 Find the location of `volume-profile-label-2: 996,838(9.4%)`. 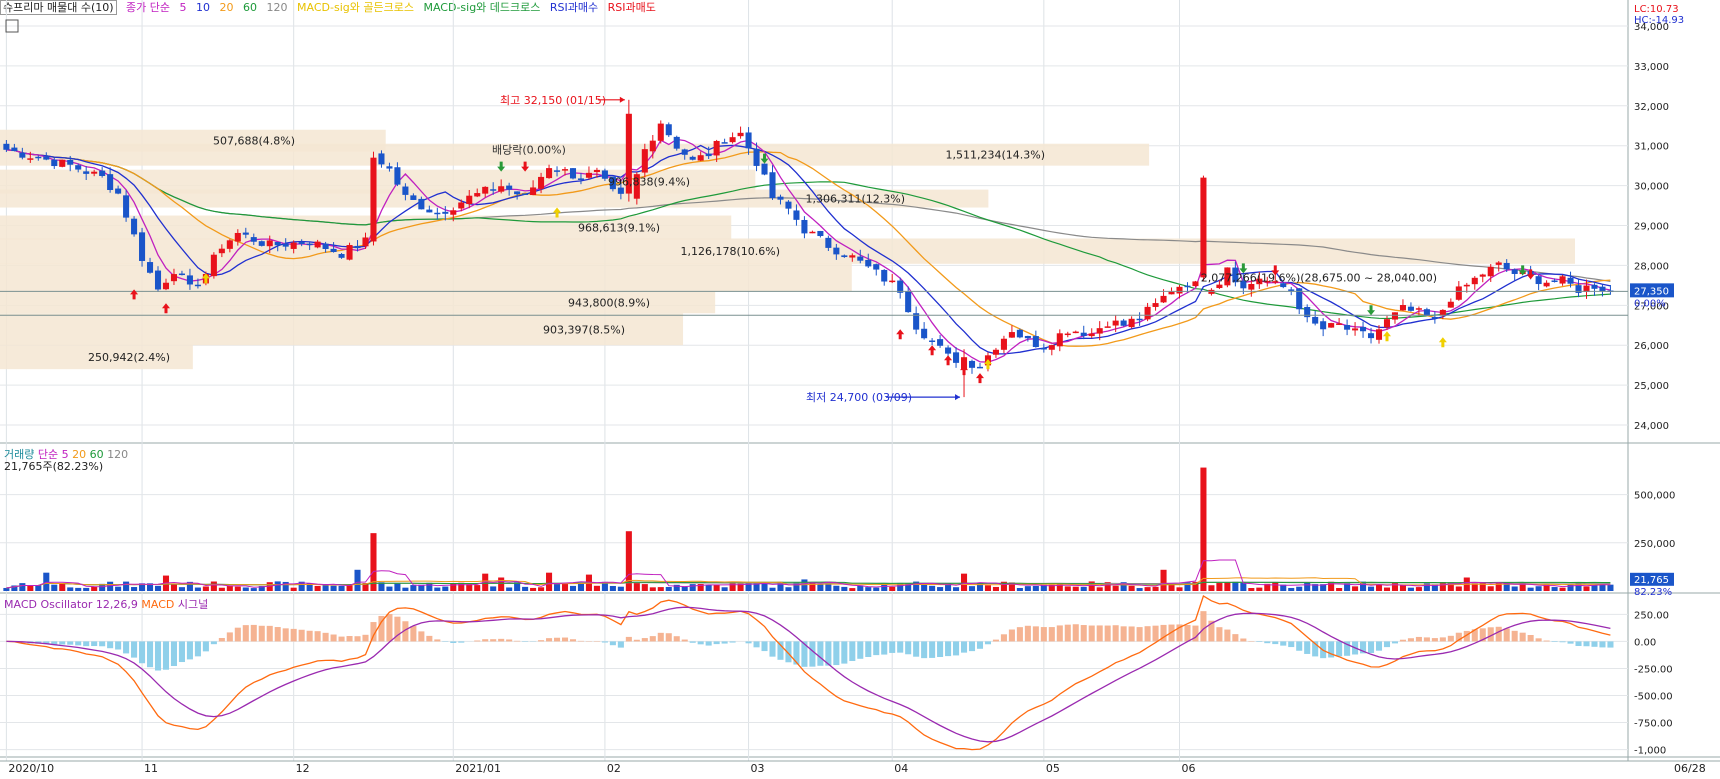

volume-profile-label-2: 996,838(9.4%) is located at coordinates (649, 182).